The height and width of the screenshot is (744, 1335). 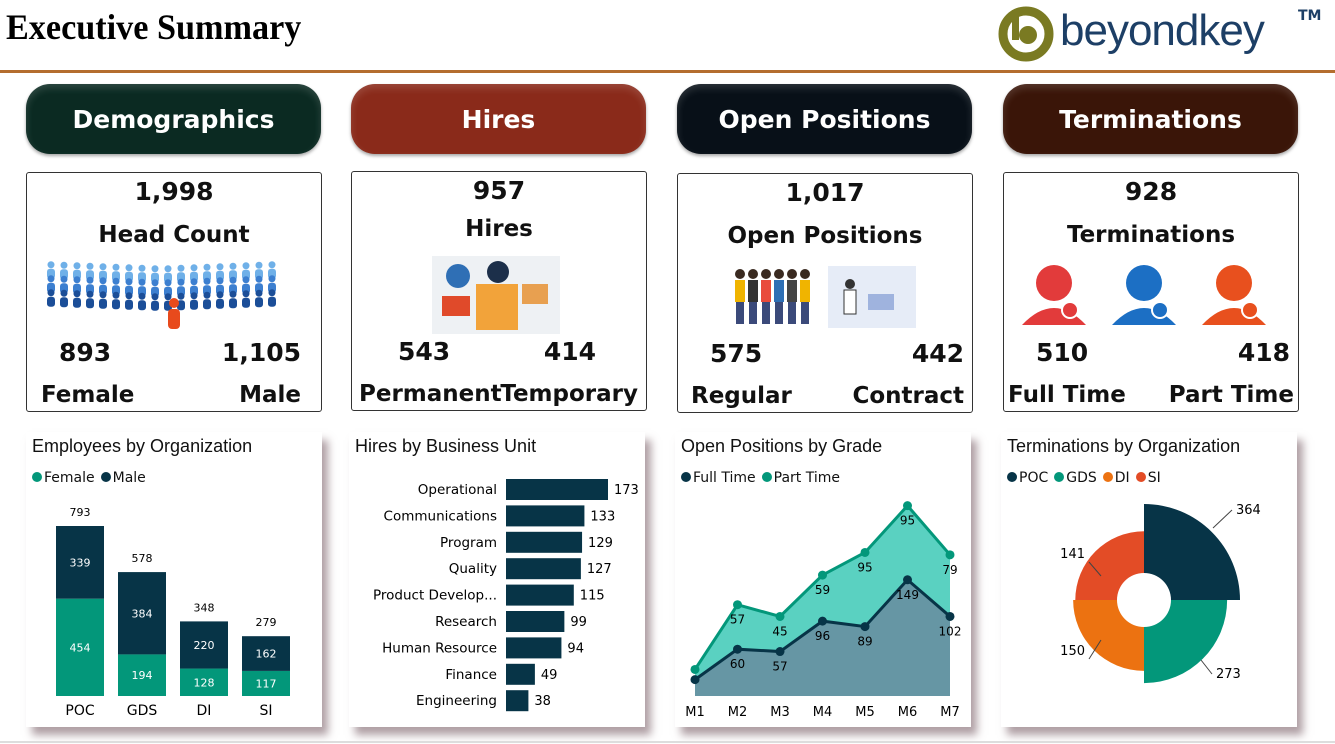 I want to click on kpi-left-value: 893, so click(x=85, y=352).